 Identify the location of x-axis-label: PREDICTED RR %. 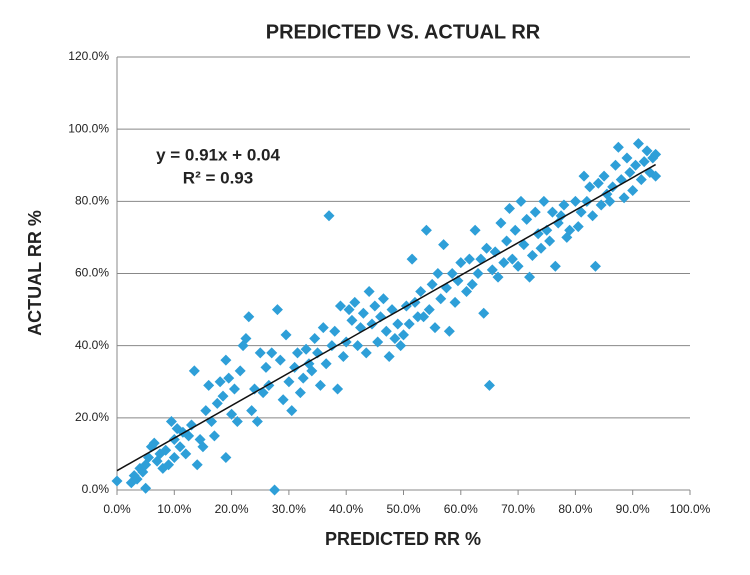
(403, 539).